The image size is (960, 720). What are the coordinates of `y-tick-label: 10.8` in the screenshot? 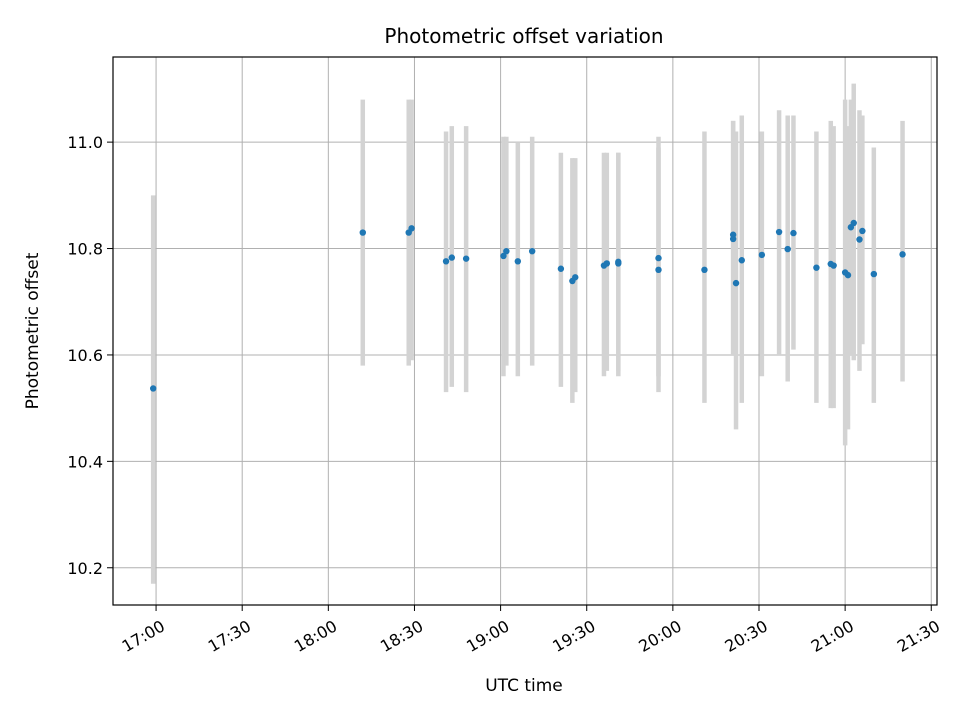 It's located at (85, 249).